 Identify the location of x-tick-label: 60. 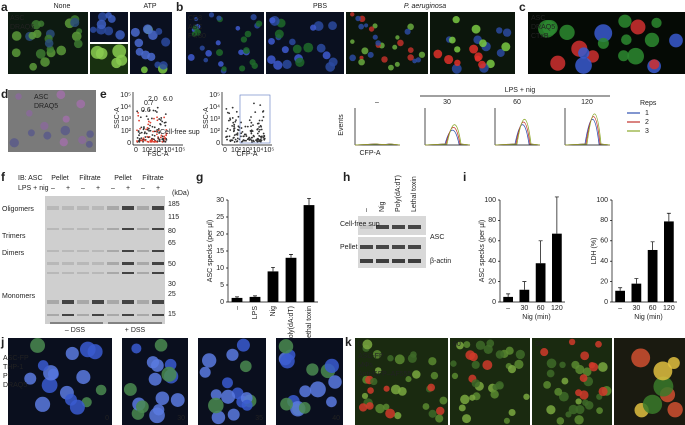
(653, 308).